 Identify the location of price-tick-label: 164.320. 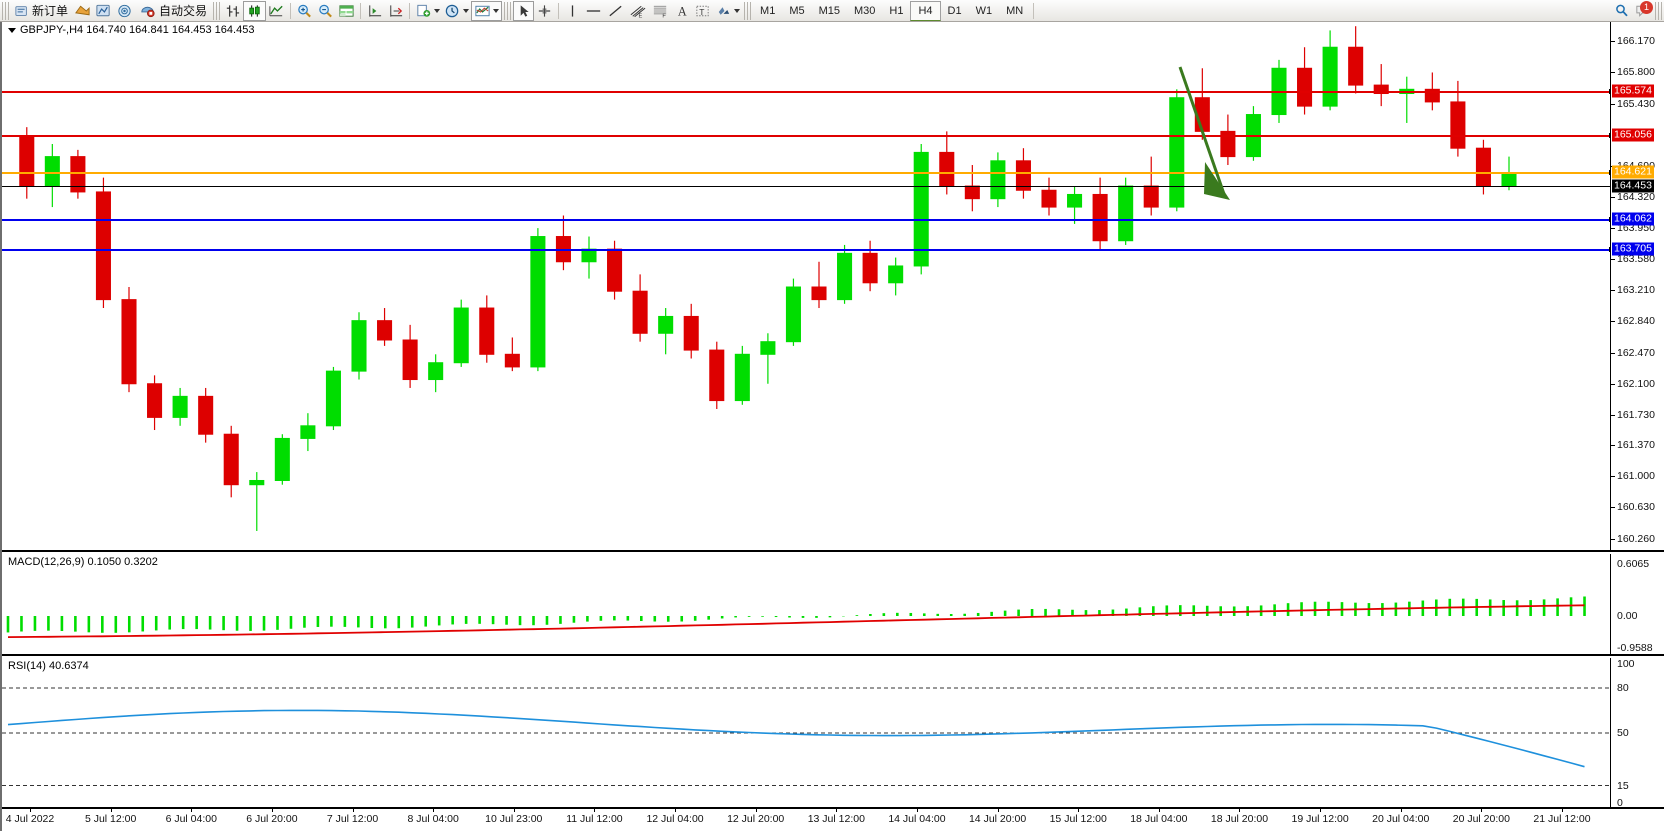
(1636, 196).